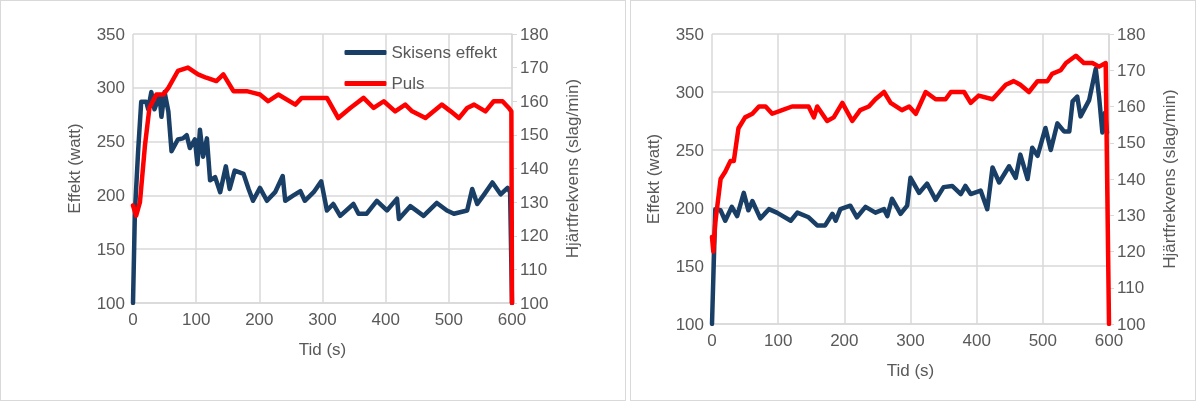  Describe the element at coordinates (444, 52) in the screenshot. I see `legend-label: Skisens effekt` at that location.